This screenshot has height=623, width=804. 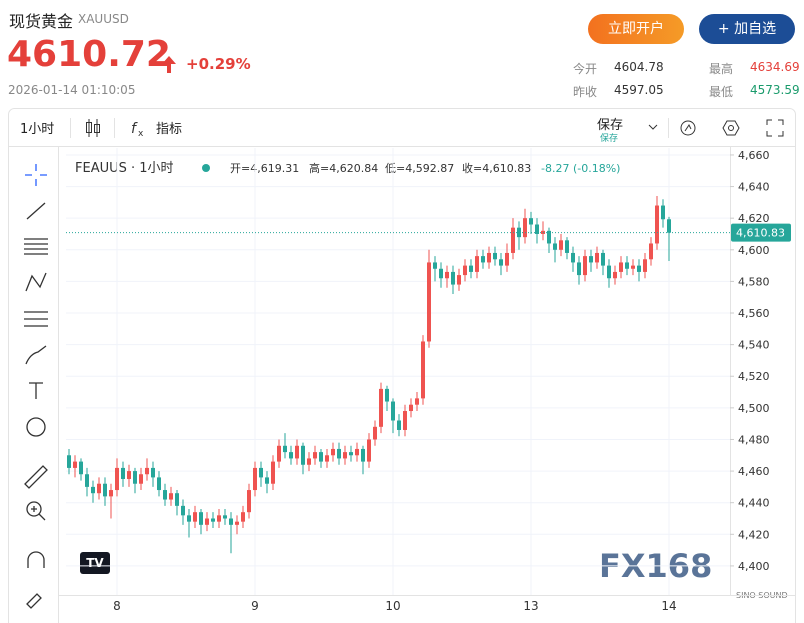 What do you see at coordinates (36, 319) in the screenshot?
I see `projection-tool` at bounding box center [36, 319].